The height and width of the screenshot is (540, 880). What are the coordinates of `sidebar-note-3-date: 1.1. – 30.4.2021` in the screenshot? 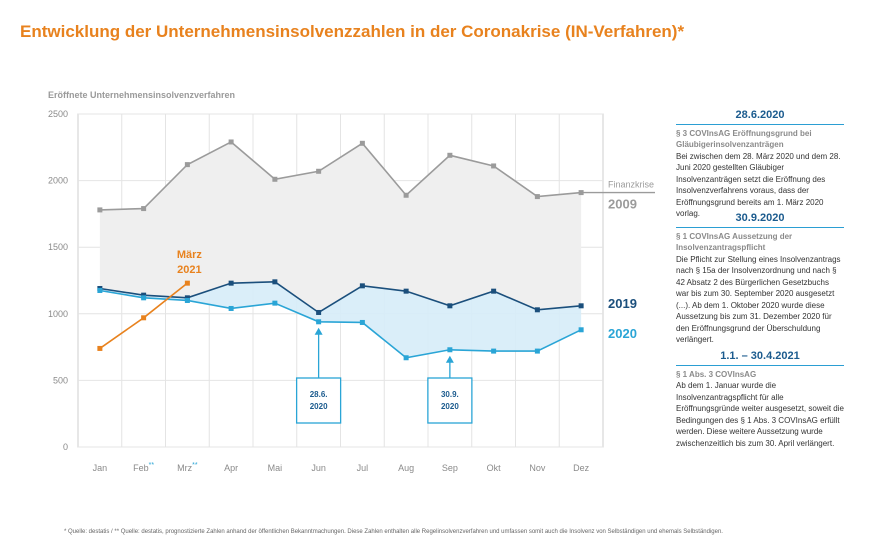 It's located at (760, 358).